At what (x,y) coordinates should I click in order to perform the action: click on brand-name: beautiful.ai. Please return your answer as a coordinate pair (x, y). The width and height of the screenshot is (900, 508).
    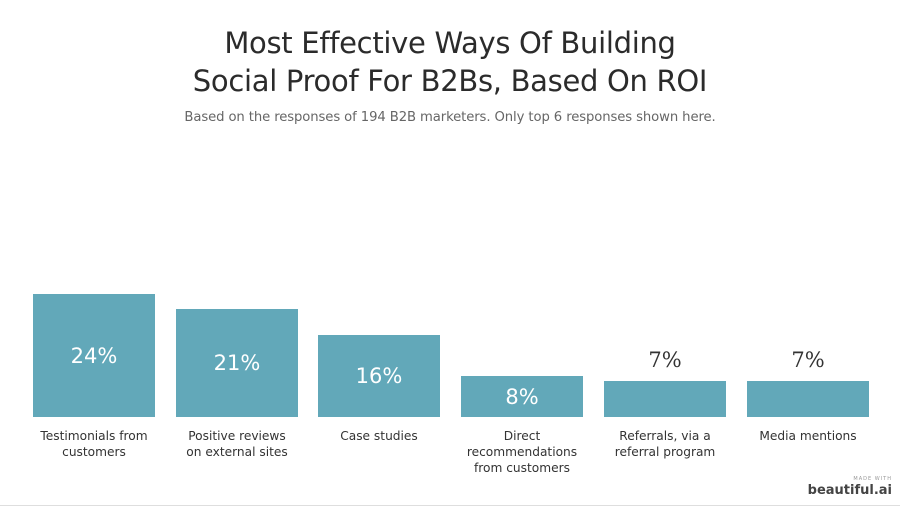
    Looking at the image, I should click on (849, 490).